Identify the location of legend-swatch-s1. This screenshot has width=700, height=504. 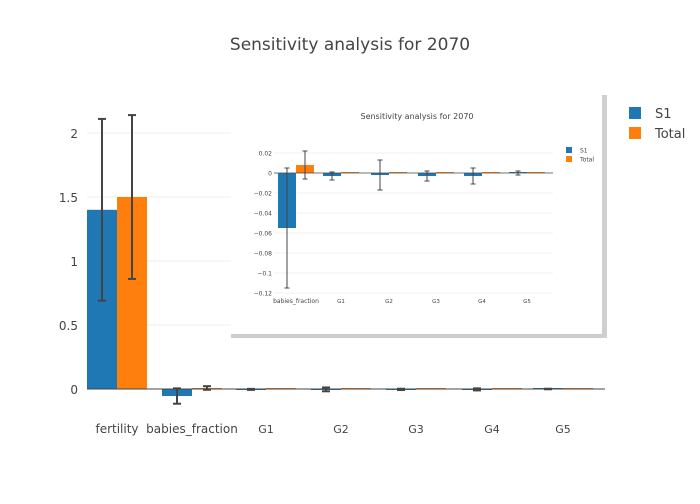
(635, 113).